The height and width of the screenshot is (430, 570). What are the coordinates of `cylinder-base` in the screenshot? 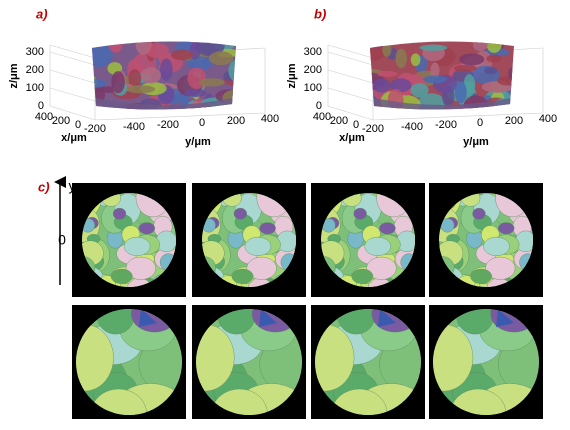 It's located at (442, 104).